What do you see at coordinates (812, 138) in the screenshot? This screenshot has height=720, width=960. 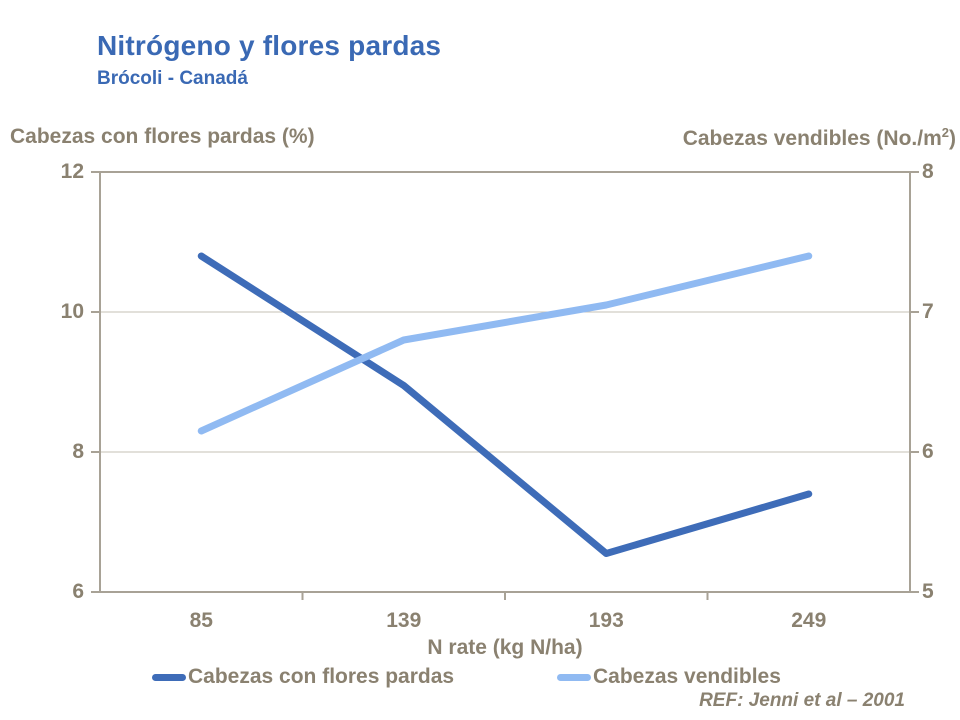 I see `right-axis-title-text: Cabezas vendibles (No./m` at bounding box center [812, 138].